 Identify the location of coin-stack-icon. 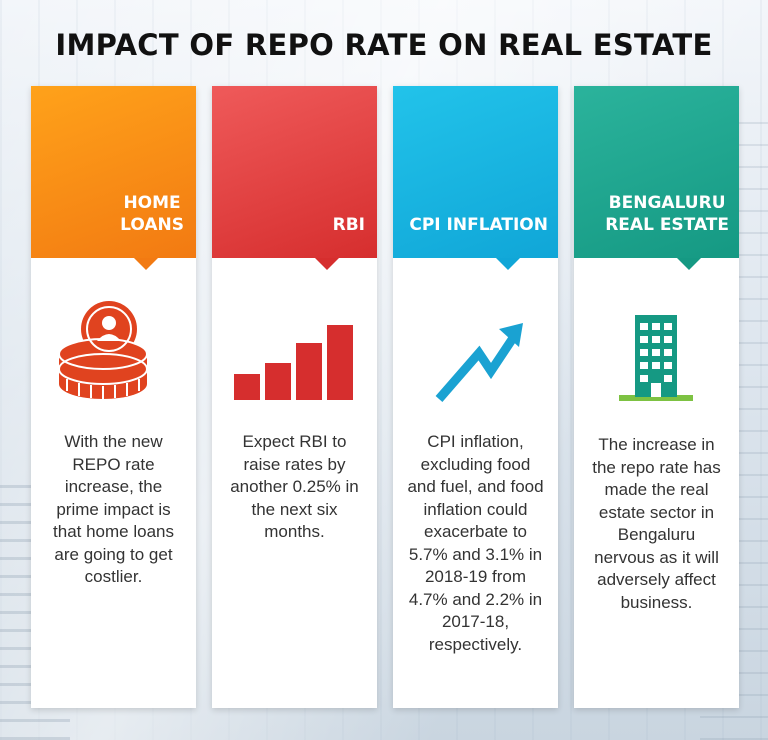
(113, 358).